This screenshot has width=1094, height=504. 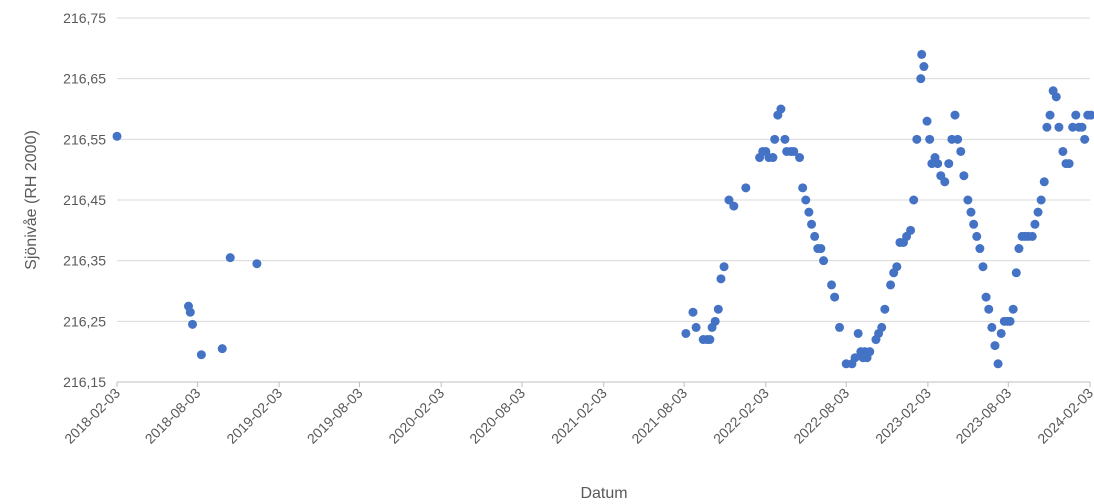 What do you see at coordinates (497, 416) in the screenshot?
I see `x-tick-label: 2020-08-03` at bounding box center [497, 416].